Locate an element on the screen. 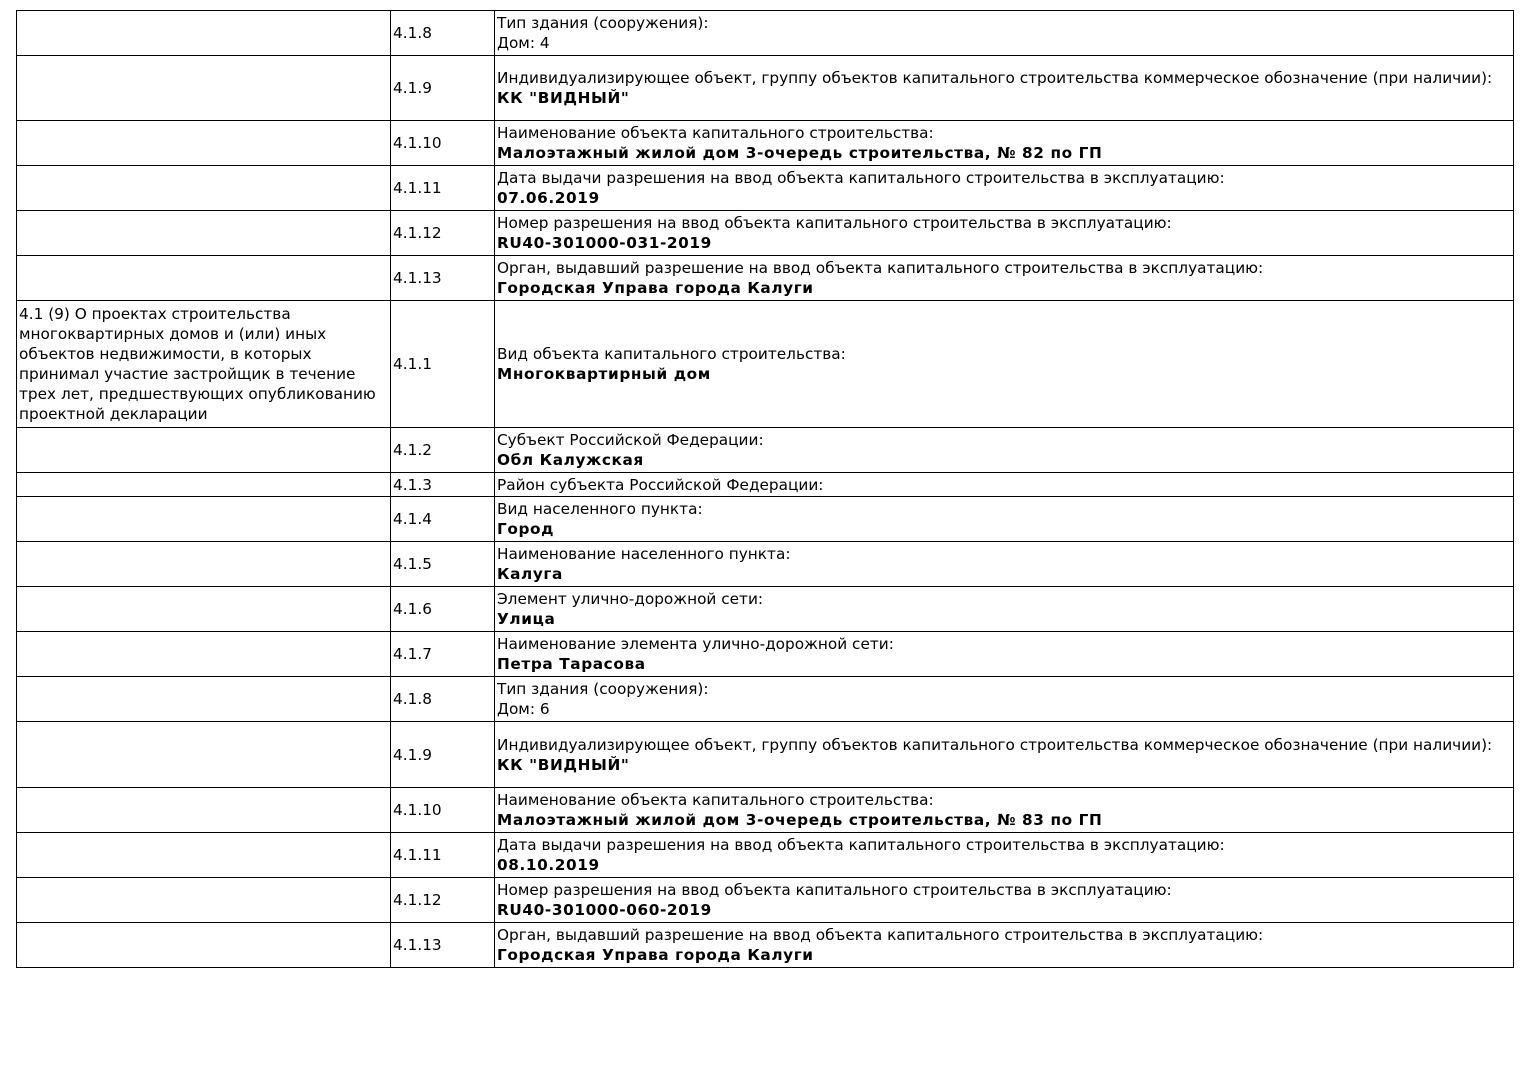  table-row: 4.1.8 Тип здания (сооружения): Дом: 4 is located at coordinates (765, 33).